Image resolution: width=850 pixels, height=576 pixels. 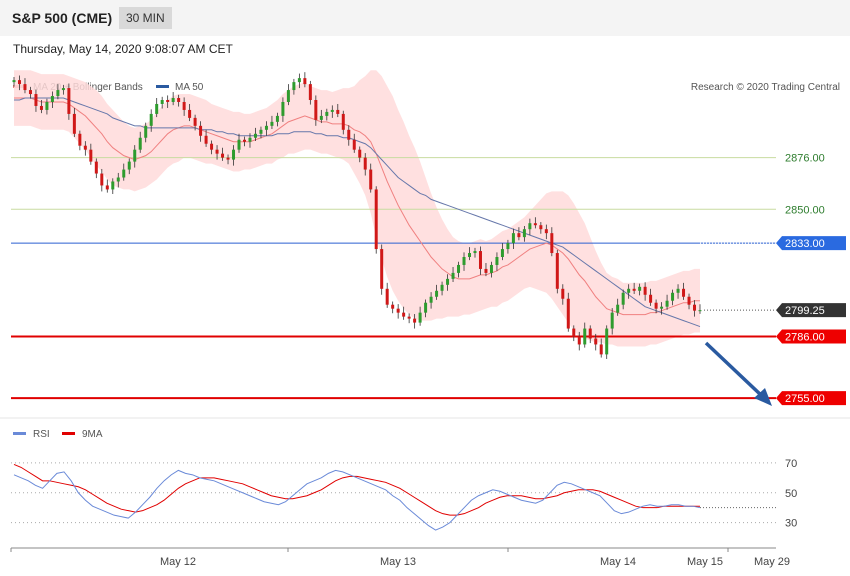 What do you see at coordinates (19, 433) in the screenshot?
I see `legend-rsi-swatch` at bounding box center [19, 433].